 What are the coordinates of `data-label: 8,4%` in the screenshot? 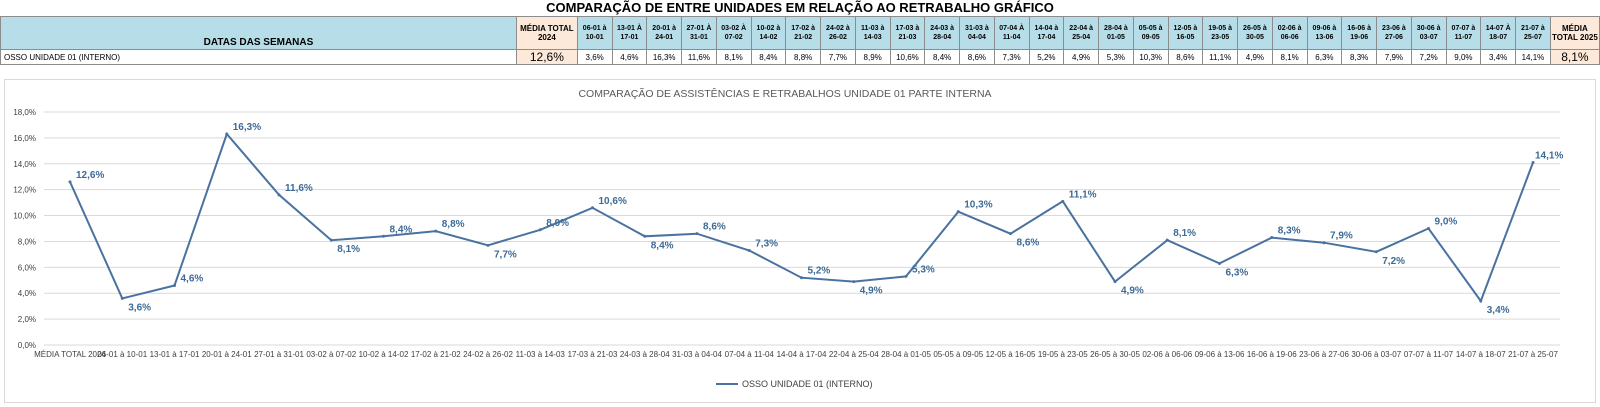 It's located at (662, 245).